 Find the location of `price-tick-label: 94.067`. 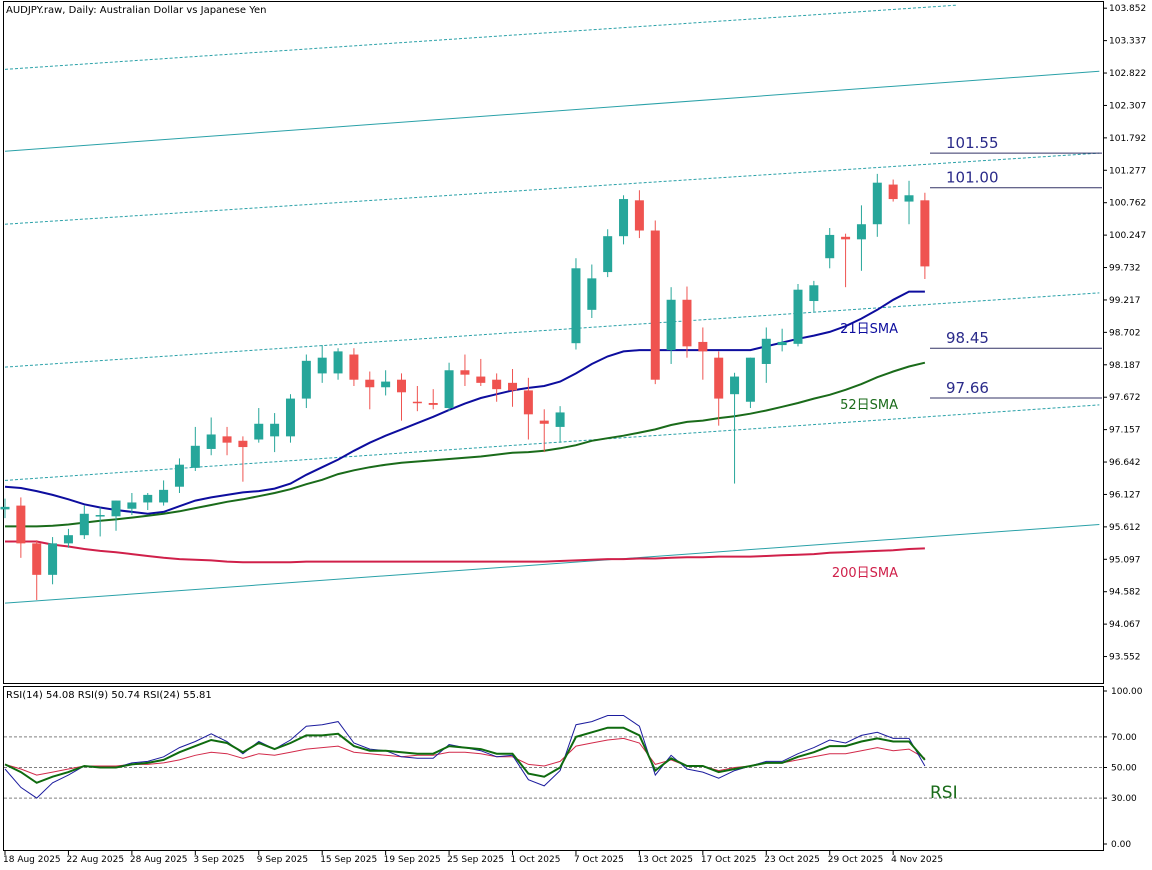

price-tick-label: 94.067 is located at coordinates (1125, 625).